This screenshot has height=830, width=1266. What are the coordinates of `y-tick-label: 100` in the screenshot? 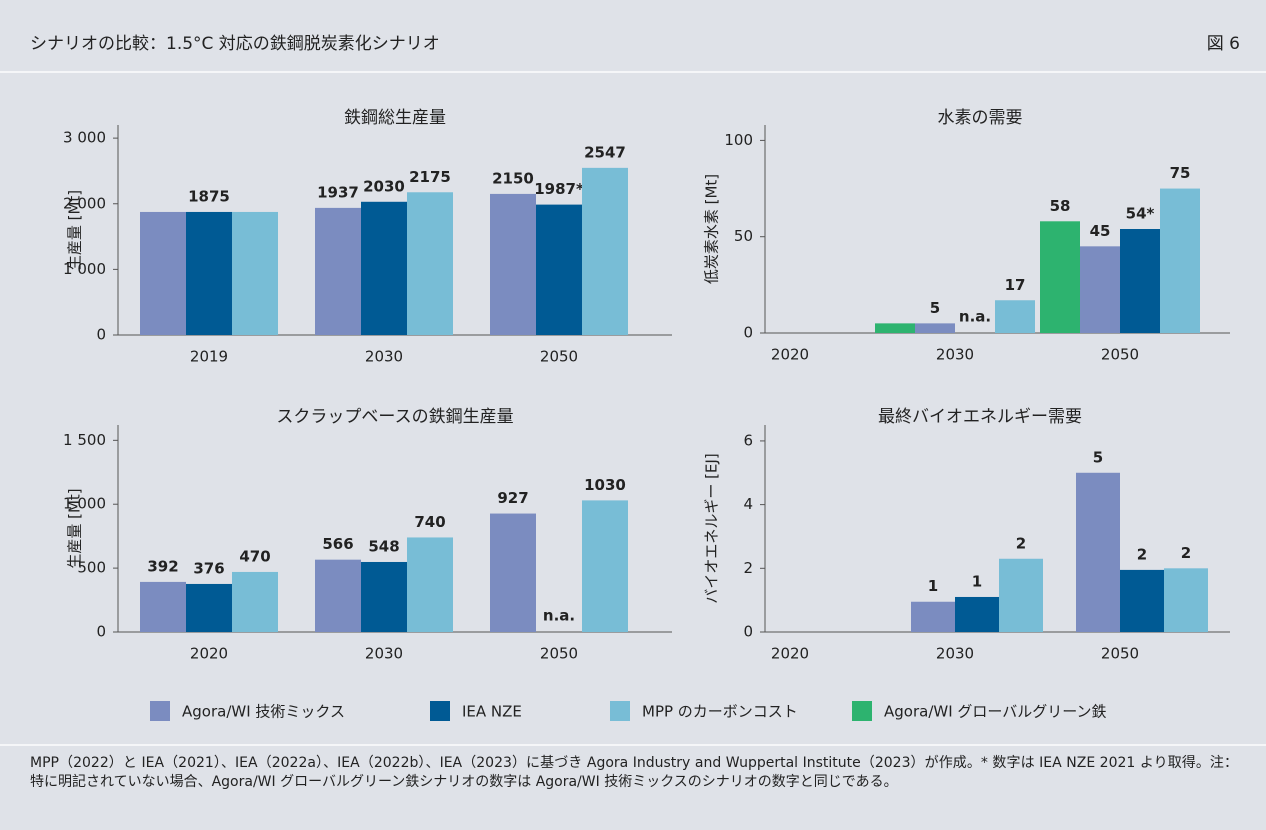 It's located at (738, 140).